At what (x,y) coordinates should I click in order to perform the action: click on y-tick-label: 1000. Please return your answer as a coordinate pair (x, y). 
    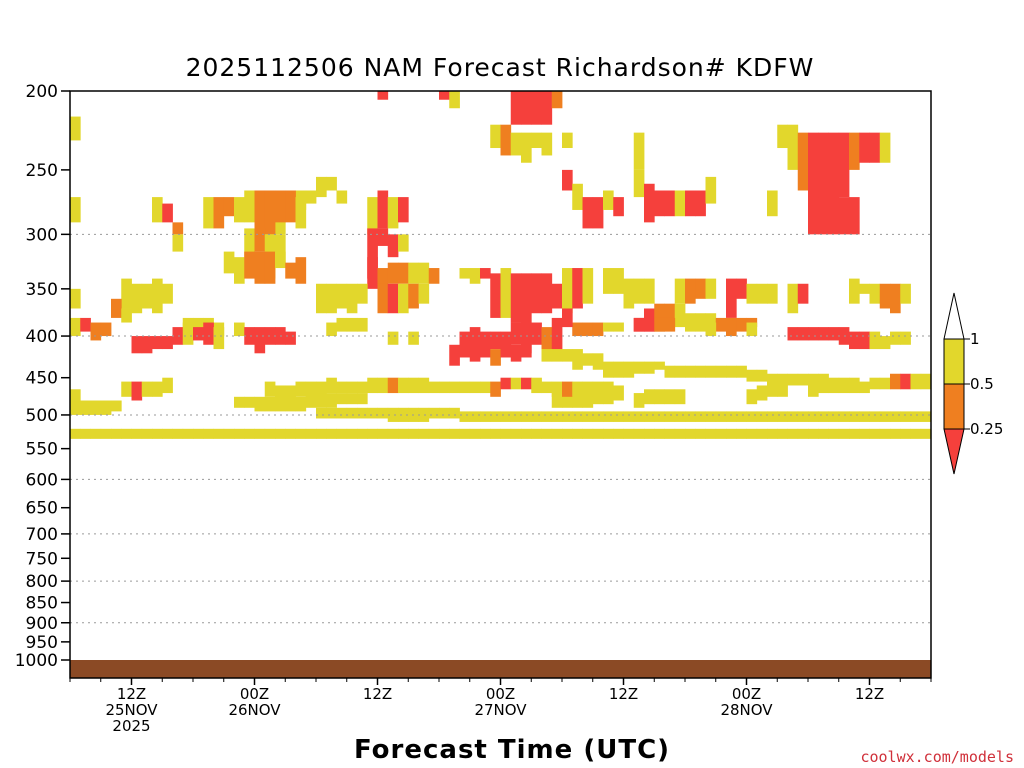
    Looking at the image, I should click on (36, 661).